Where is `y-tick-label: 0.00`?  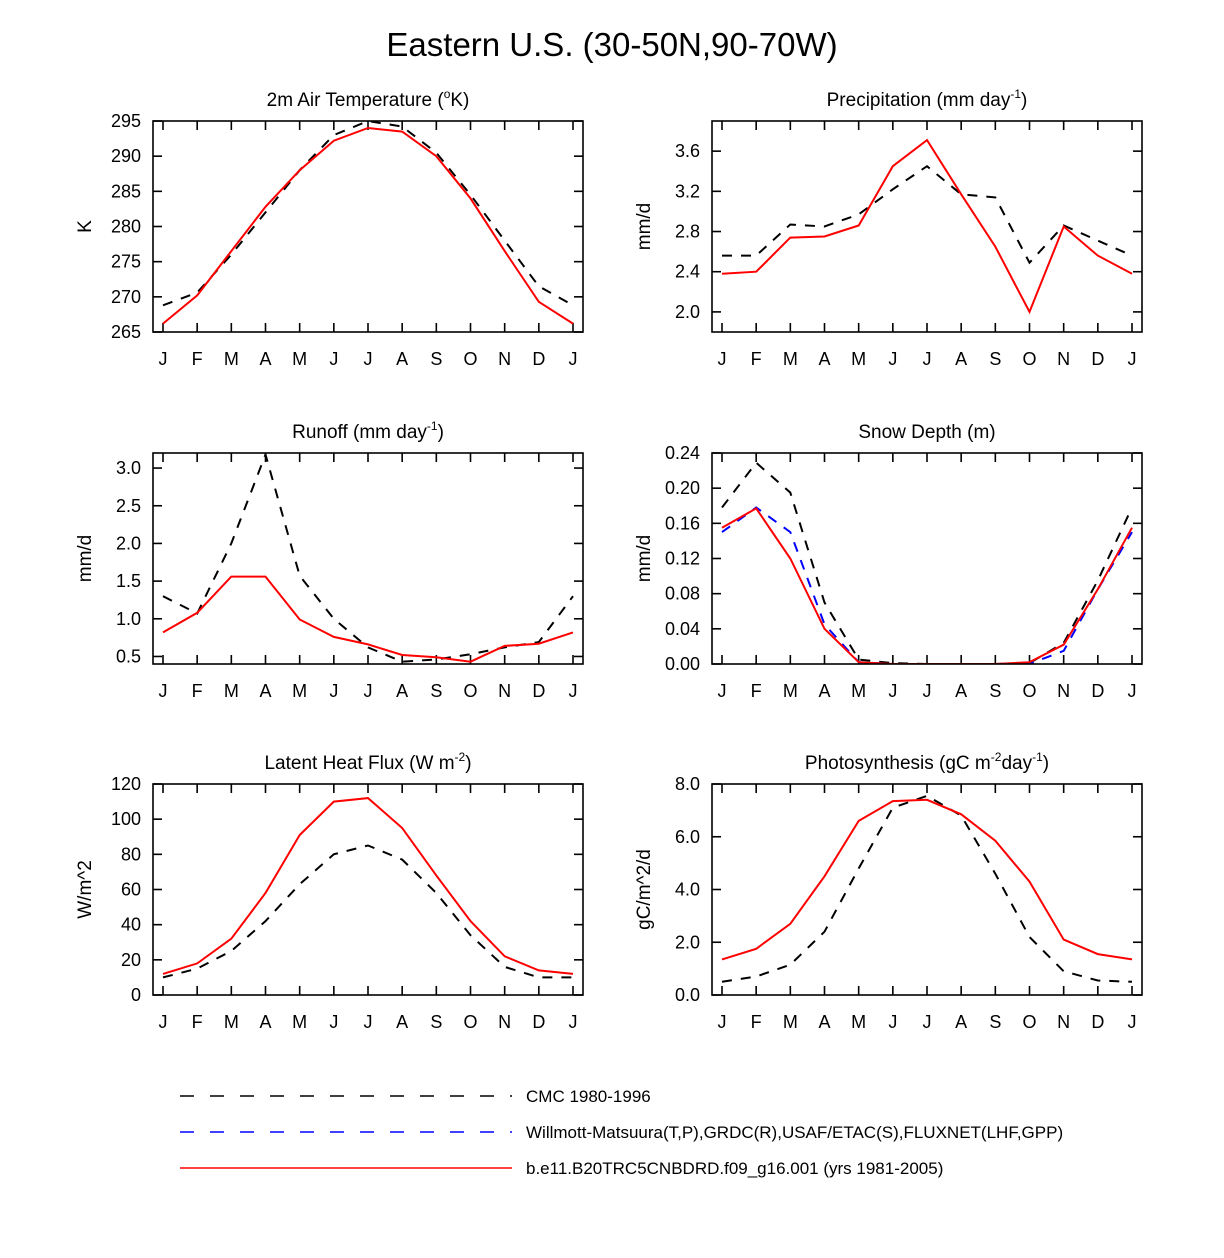
y-tick-label: 0.00 is located at coordinates (682, 664).